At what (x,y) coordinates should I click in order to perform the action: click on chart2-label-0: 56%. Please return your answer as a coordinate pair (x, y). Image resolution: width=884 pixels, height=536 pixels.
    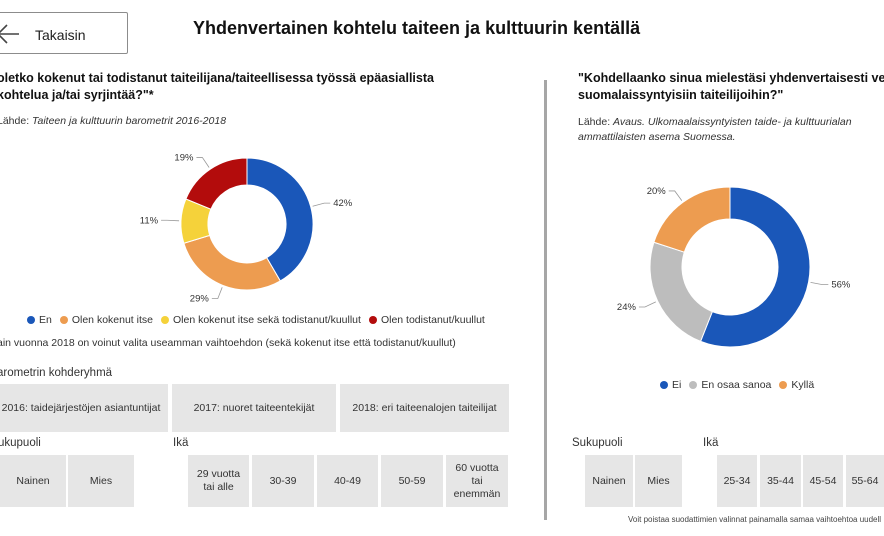
    Looking at the image, I should click on (841, 285).